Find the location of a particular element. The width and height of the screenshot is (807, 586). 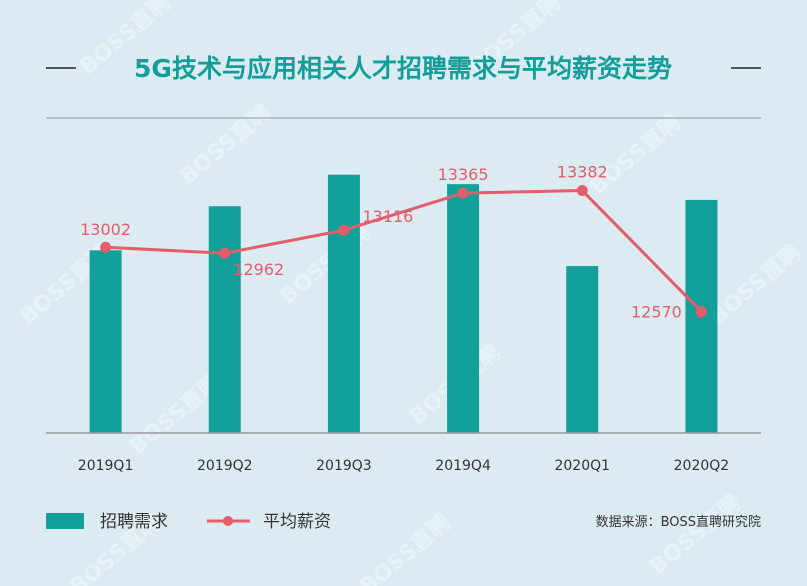

bar-2019q3 is located at coordinates (343, 303).